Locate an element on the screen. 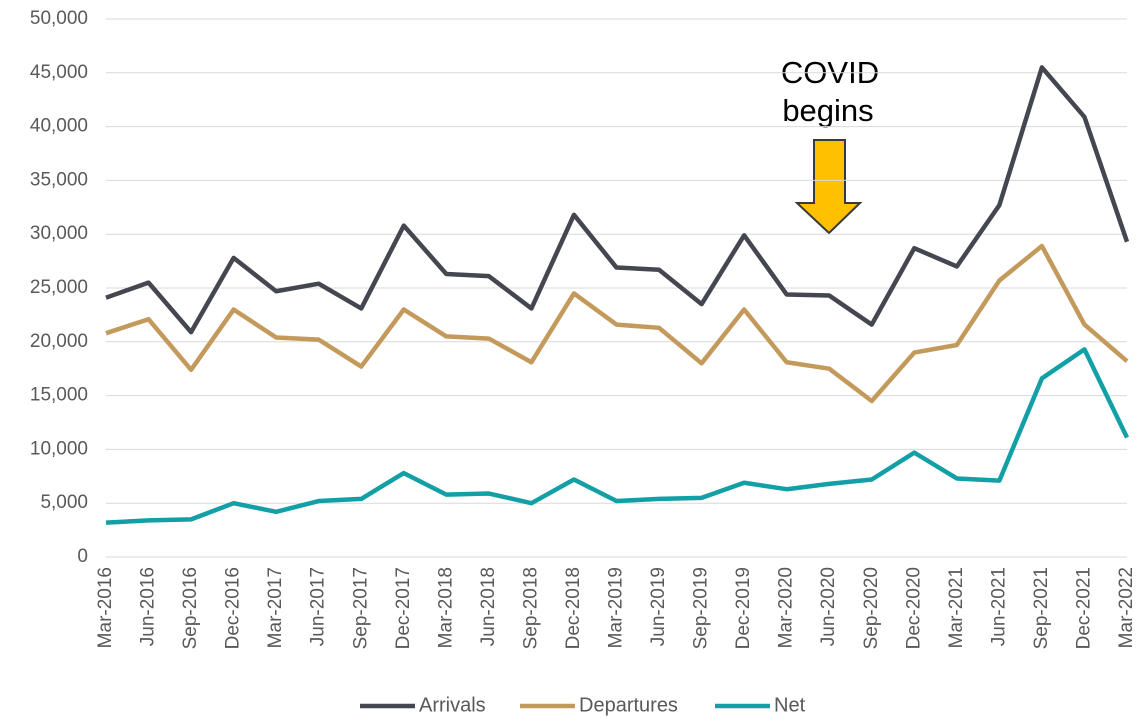 The height and width of the screenshot is (718, 1139). x-tick-label: Sep-2018 is located at coordinates (530, 608).